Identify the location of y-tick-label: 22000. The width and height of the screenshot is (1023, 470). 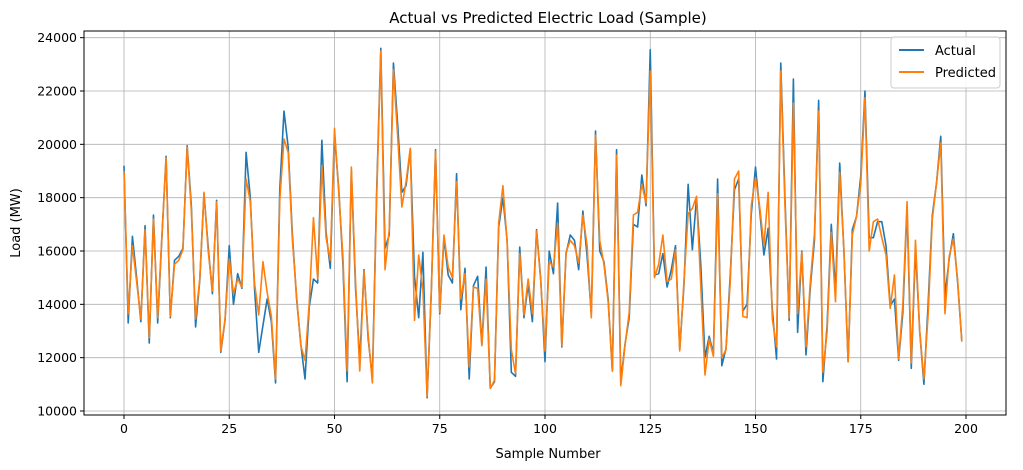
(57, 91).